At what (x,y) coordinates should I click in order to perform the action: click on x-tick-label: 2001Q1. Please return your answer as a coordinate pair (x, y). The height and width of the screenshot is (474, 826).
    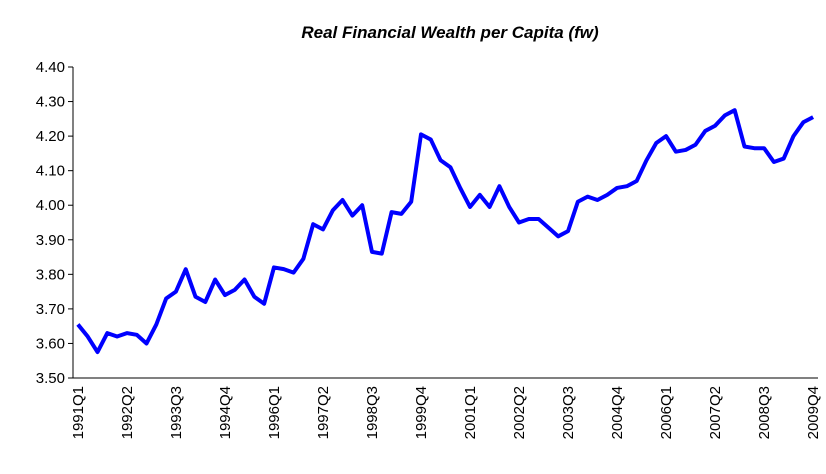
    Looking at the image, I should click on (470, 412).